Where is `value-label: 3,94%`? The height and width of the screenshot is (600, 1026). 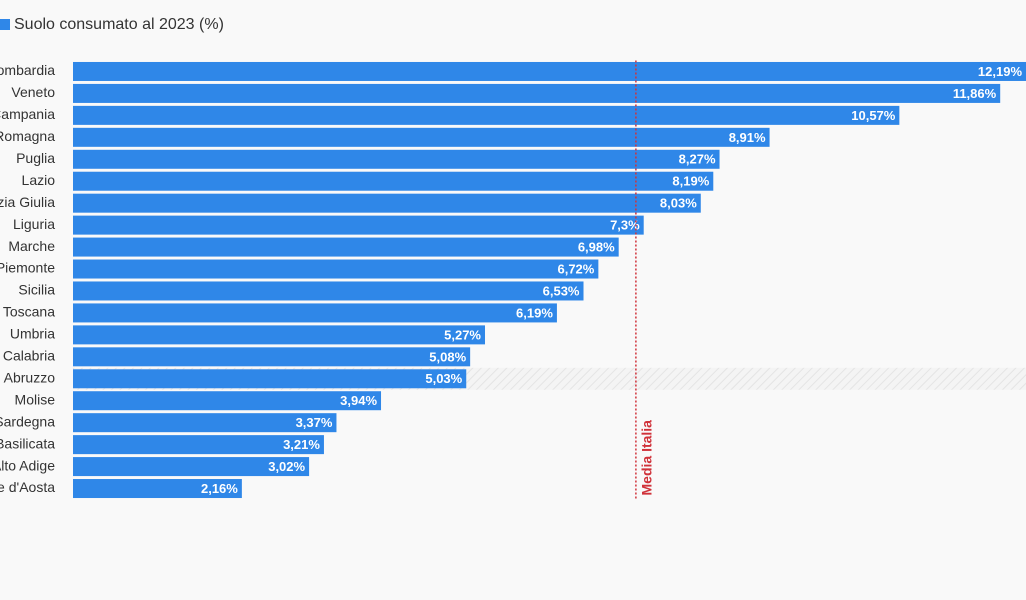 value-label: 3,94% is located at coordinates (358, 400).